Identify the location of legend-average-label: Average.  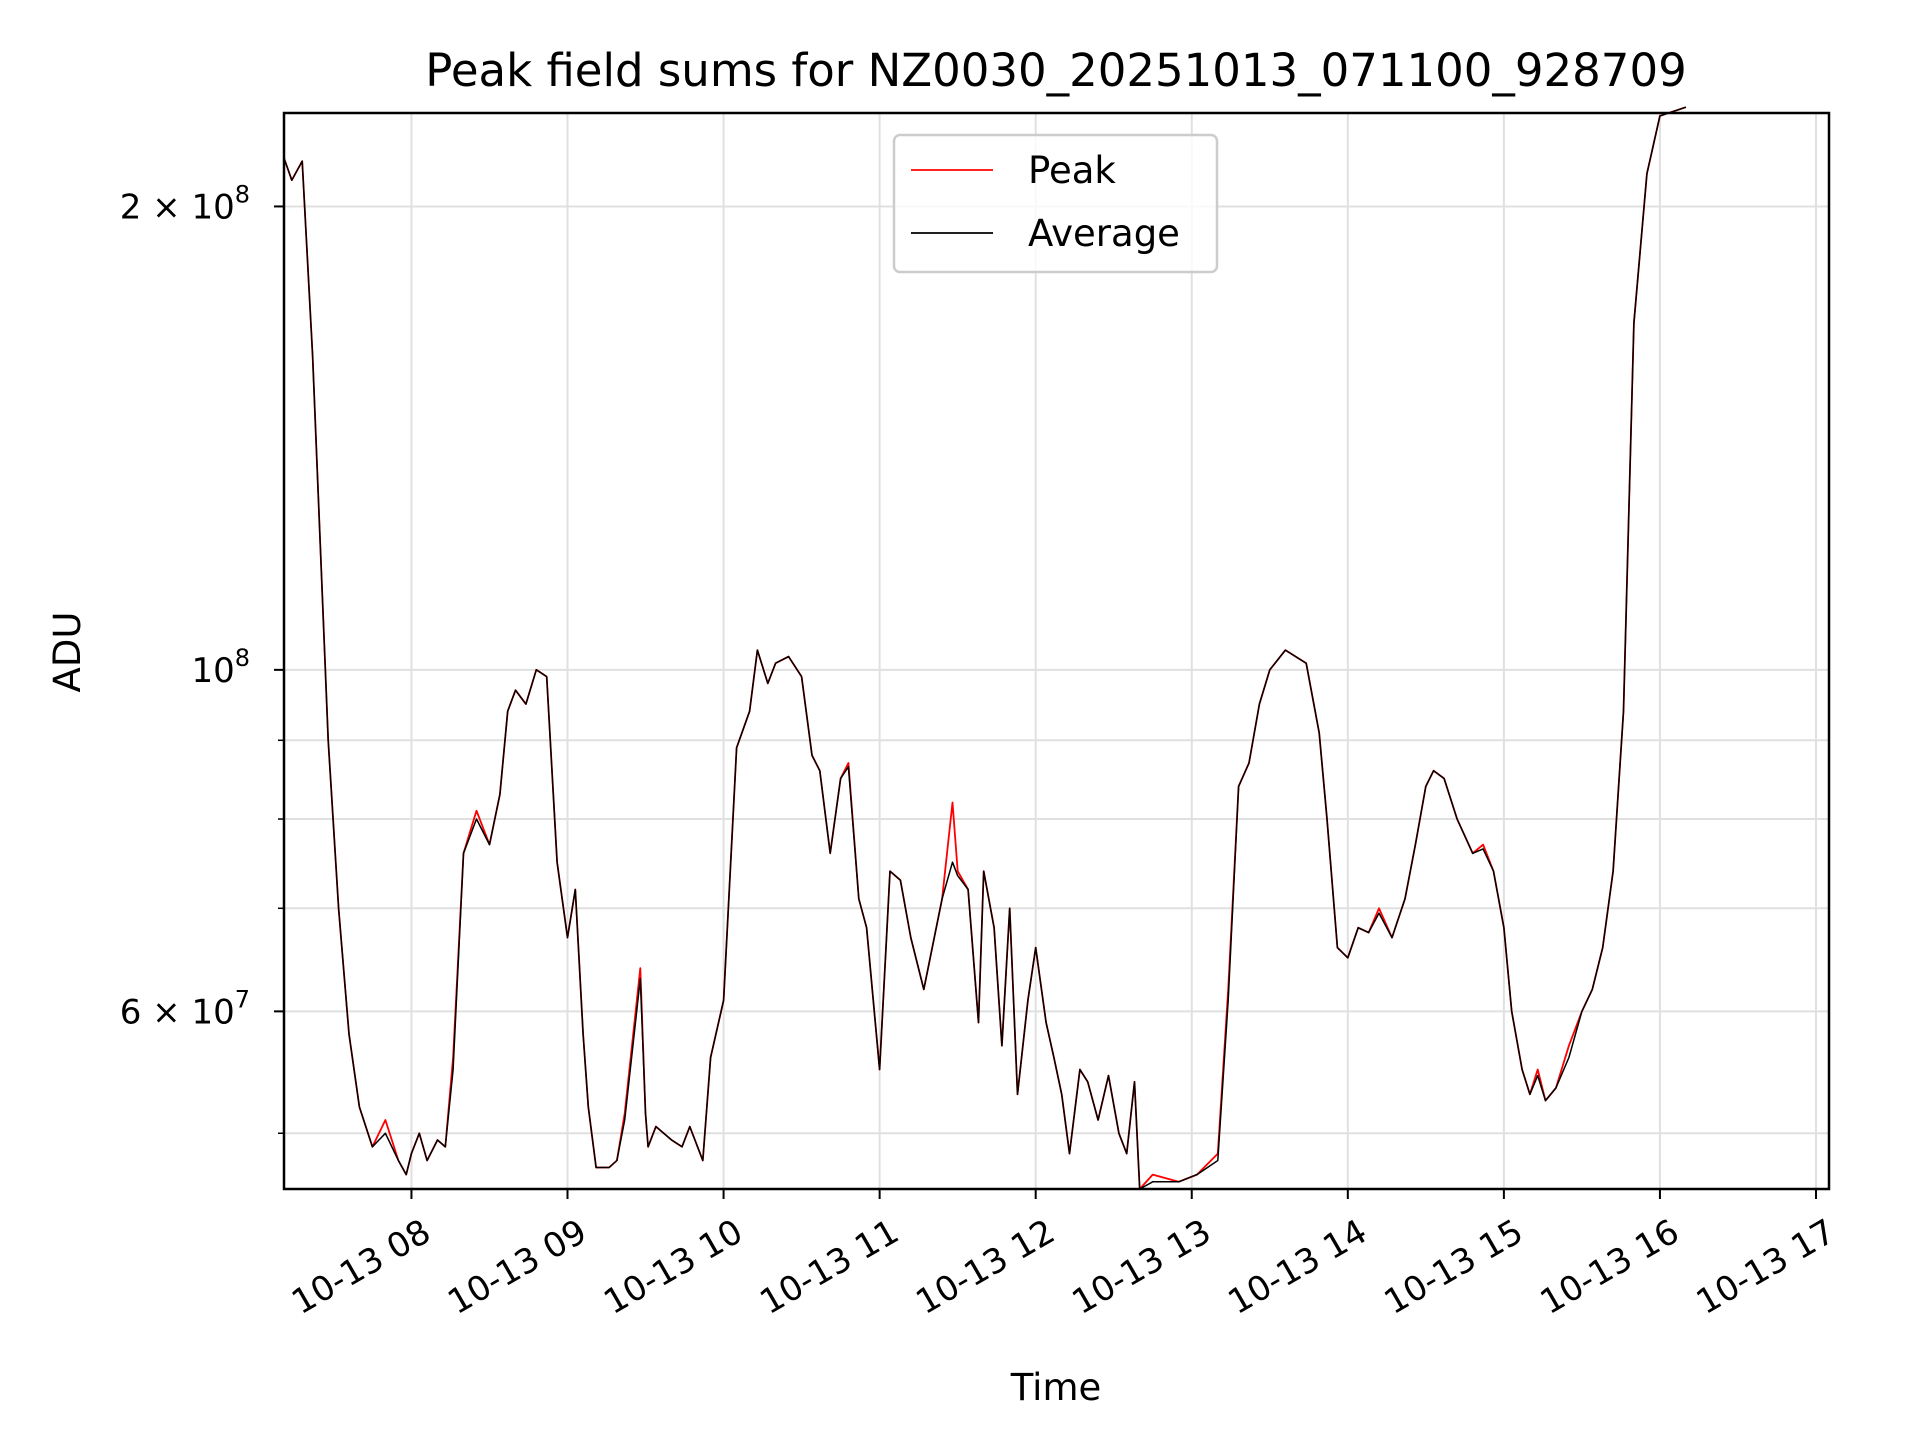
(1104, 233).